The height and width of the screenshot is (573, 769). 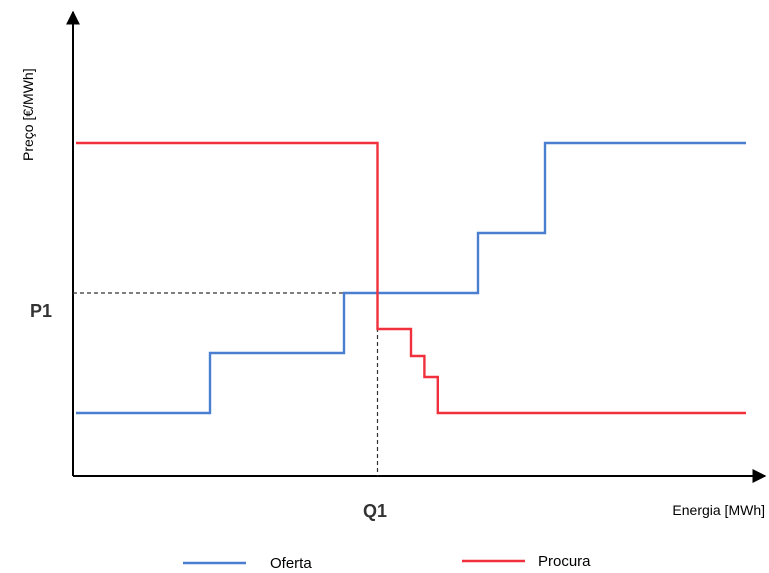 What do you see at coordinates (226, 384) in the screenshot?
I see `reference-lines` at bounding box center [226, 384].